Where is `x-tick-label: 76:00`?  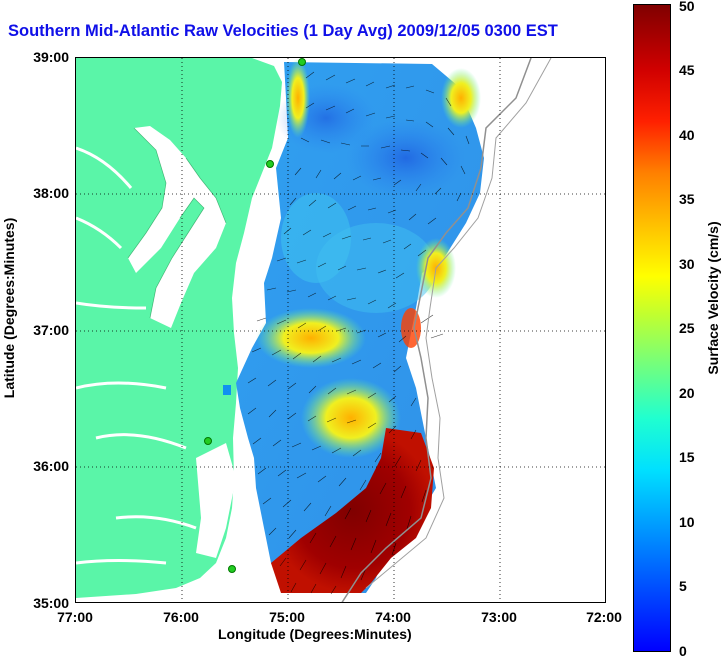 x-tick-label: 76:00 is located at coordinates (181, 617).